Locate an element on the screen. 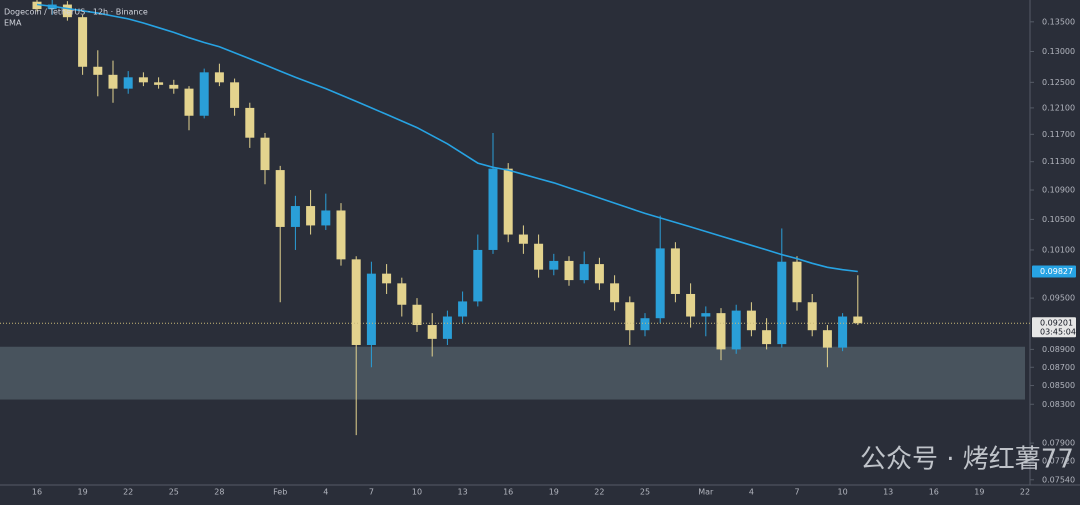 The height and width of the screenshot is (505, 1080). y-tick-label: 0.10500 is located at coordinates (1058, 219).